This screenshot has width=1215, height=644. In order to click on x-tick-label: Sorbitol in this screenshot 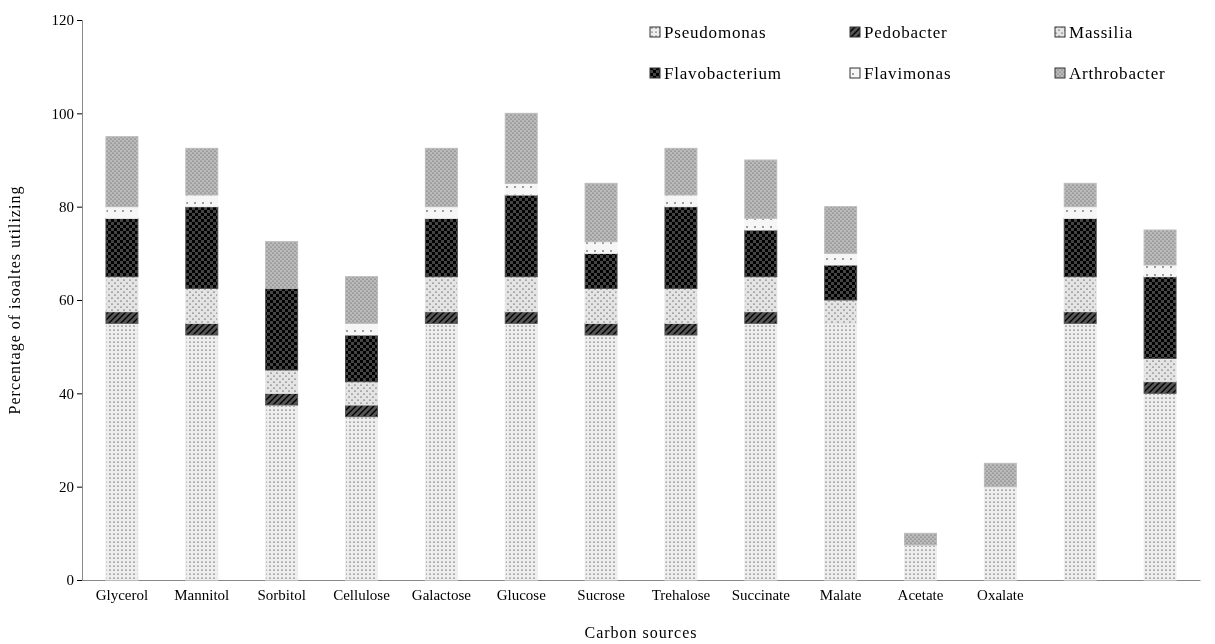, I will do `click(281, 594)`.